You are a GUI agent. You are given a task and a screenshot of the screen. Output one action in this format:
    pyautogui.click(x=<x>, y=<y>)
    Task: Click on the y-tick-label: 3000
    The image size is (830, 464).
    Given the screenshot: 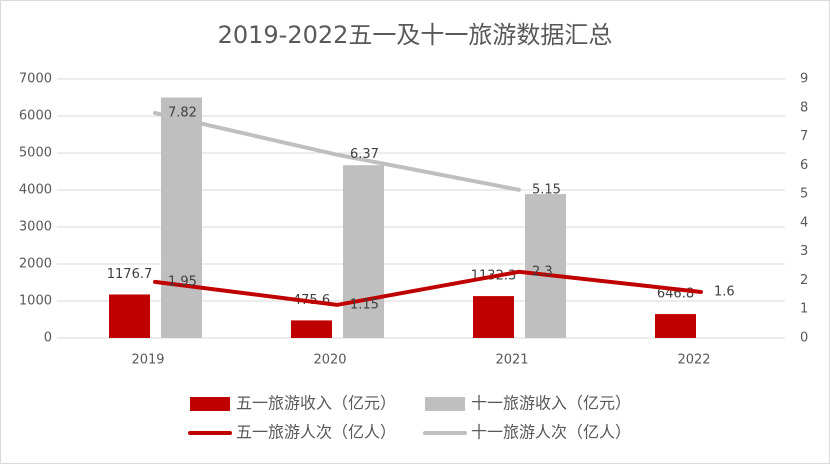 What is the action you would take?
    pyautogui.click(x=35, y=227)
    